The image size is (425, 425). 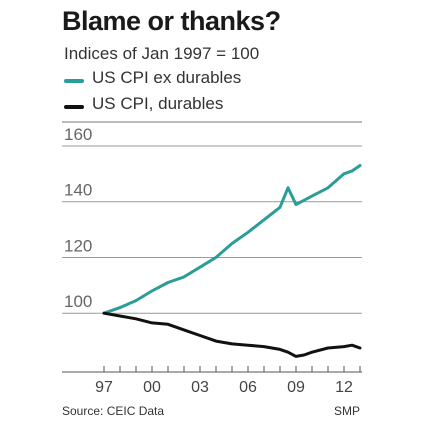 I want to click on x-tick-label-97: 97, so click(x=104, y=387).